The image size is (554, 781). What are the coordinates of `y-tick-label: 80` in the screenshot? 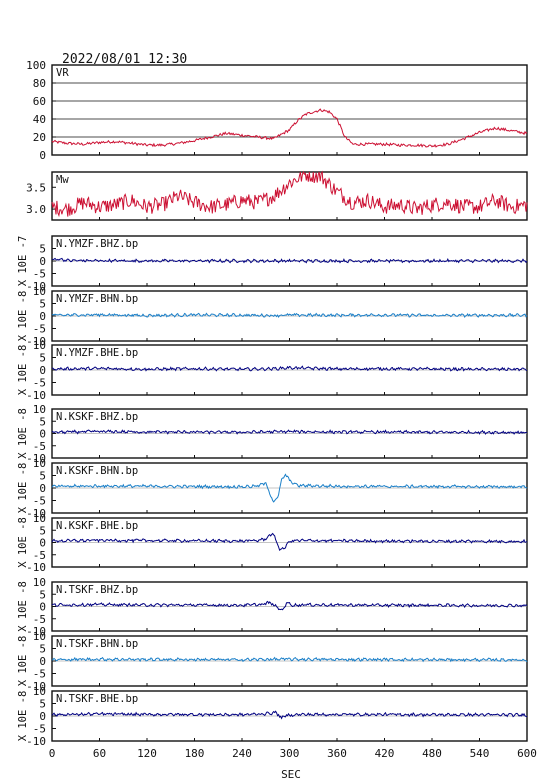 It's located at (39, 83).